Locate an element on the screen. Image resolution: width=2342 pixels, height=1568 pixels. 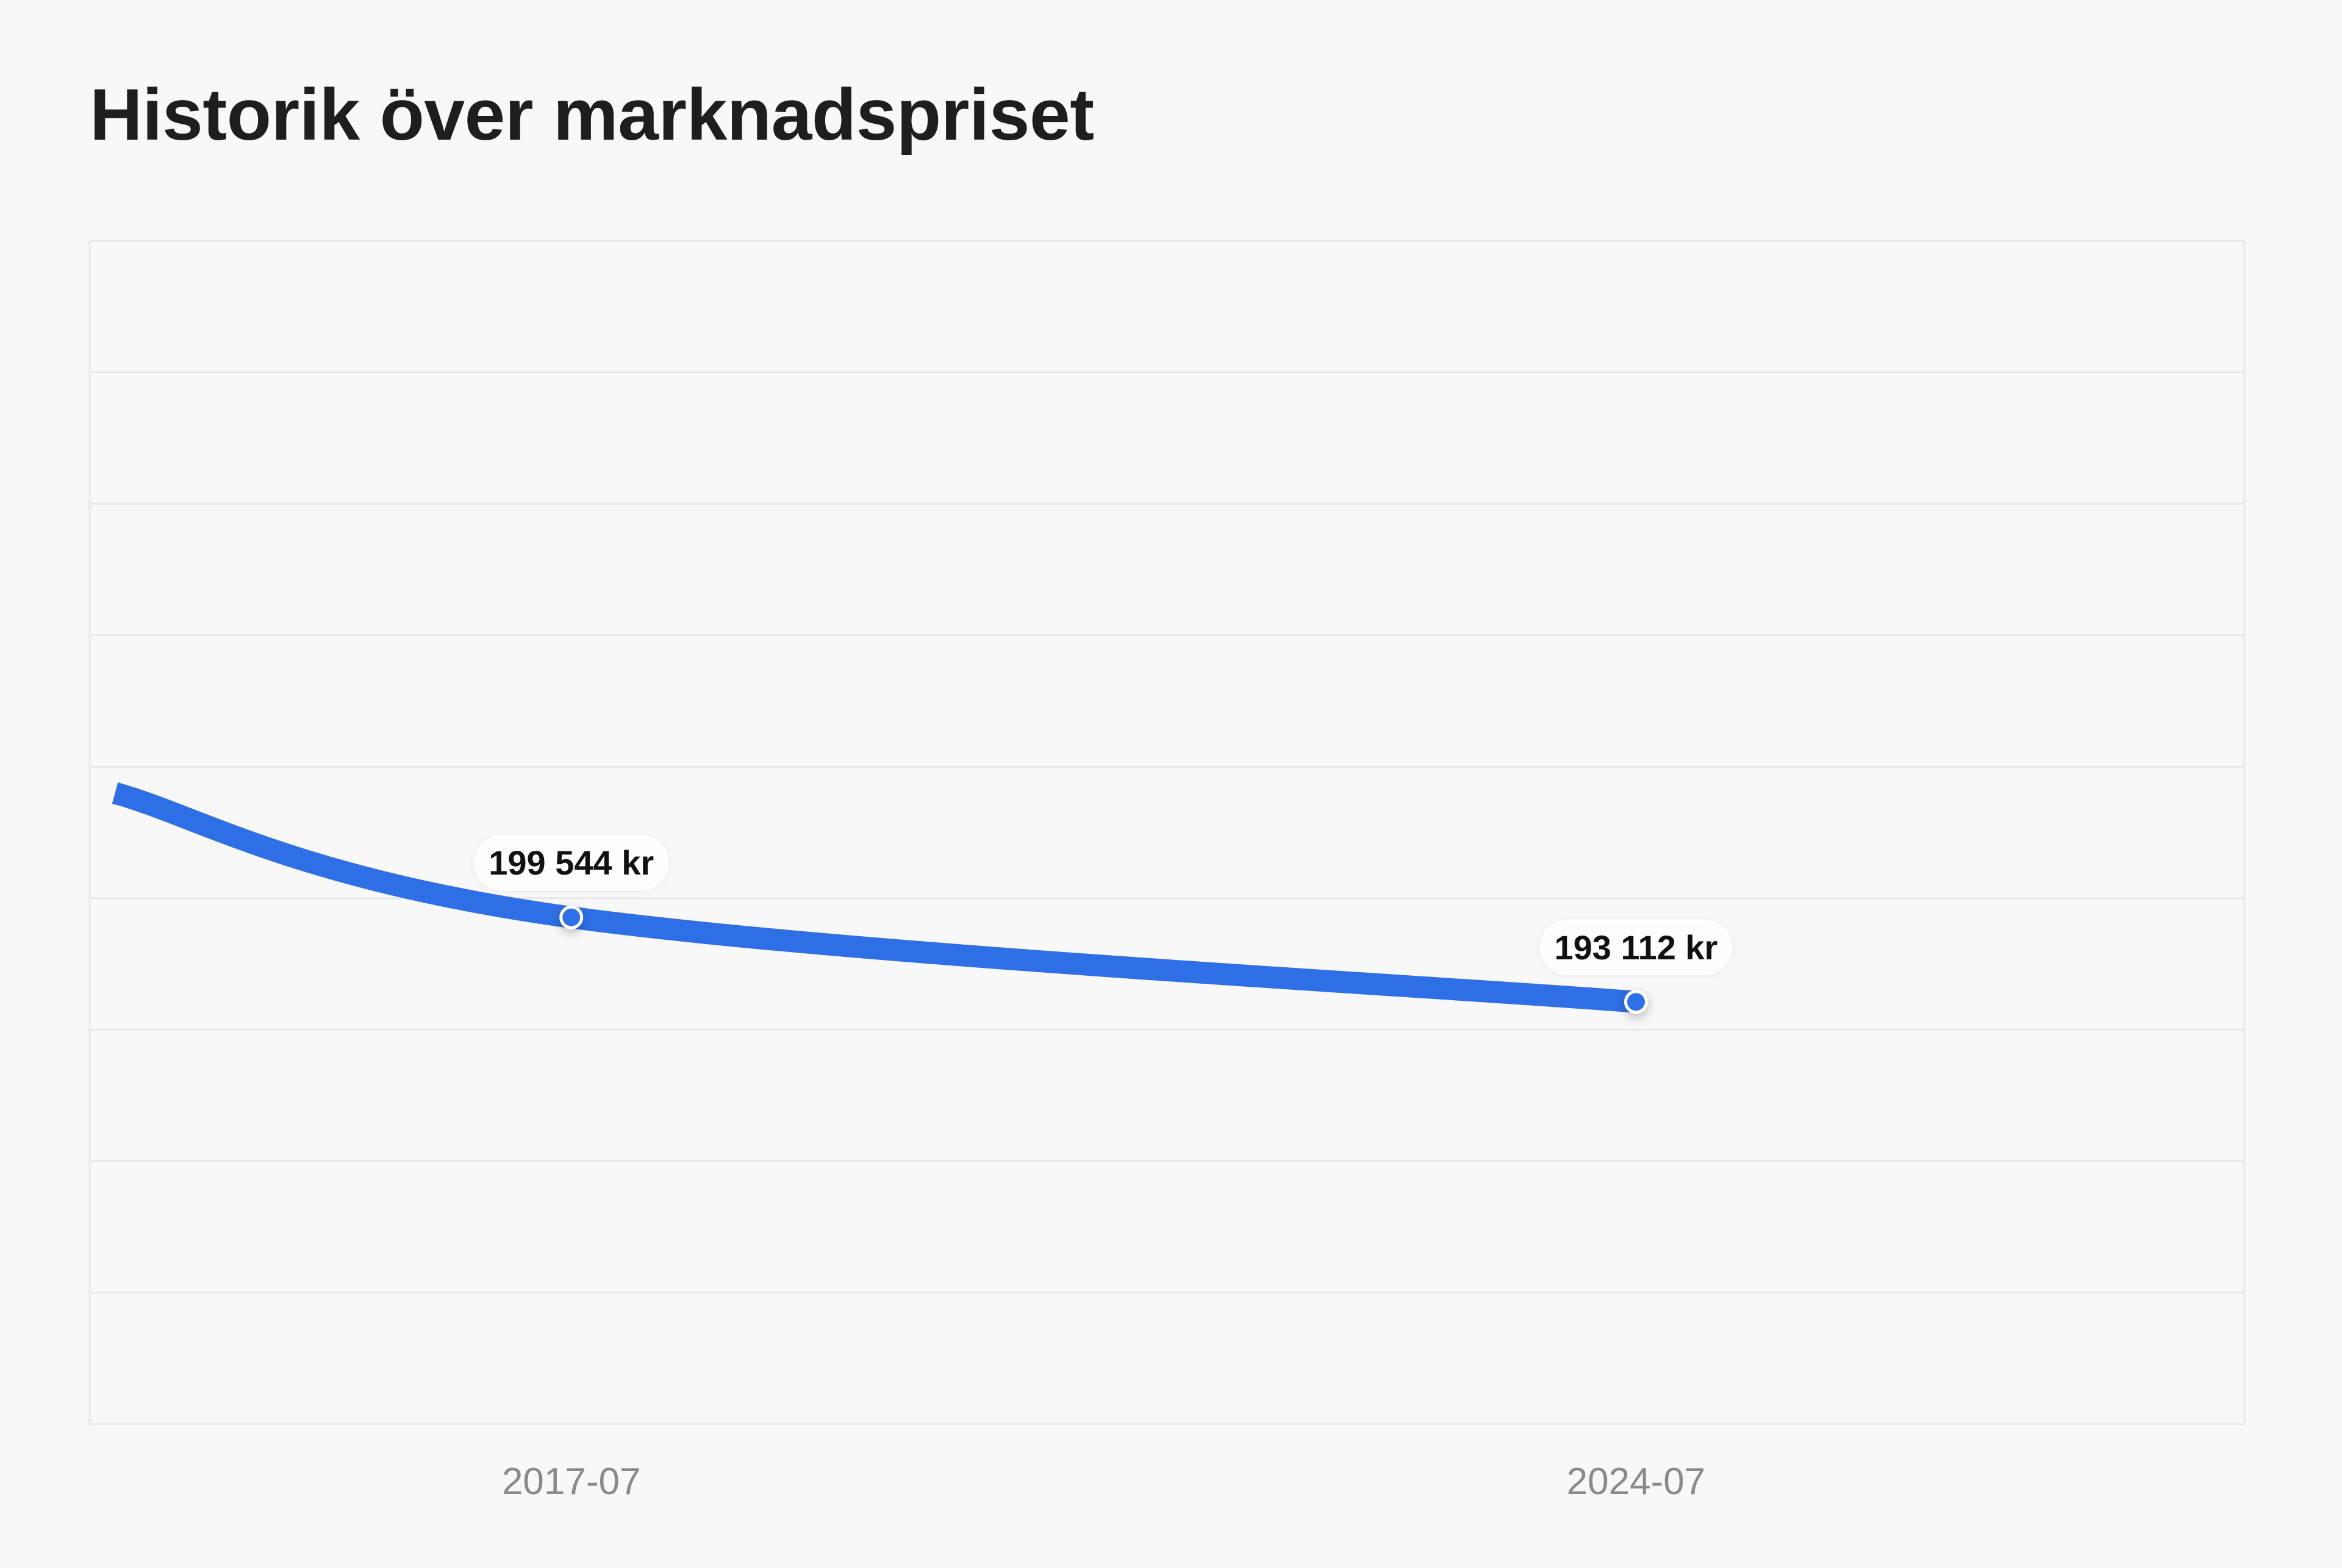
series-line is located at coordinates (874, 897).